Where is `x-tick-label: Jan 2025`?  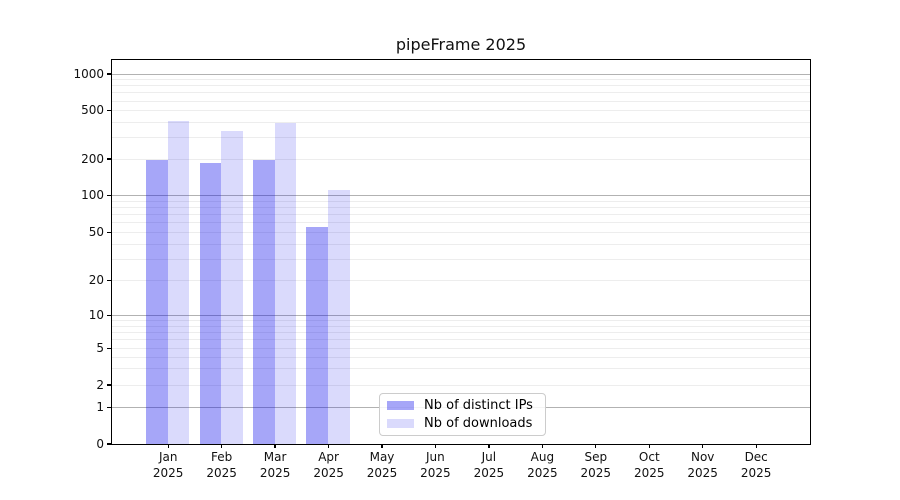
x-tick-label: Jan 2025 is located at coordinates (168, 465).